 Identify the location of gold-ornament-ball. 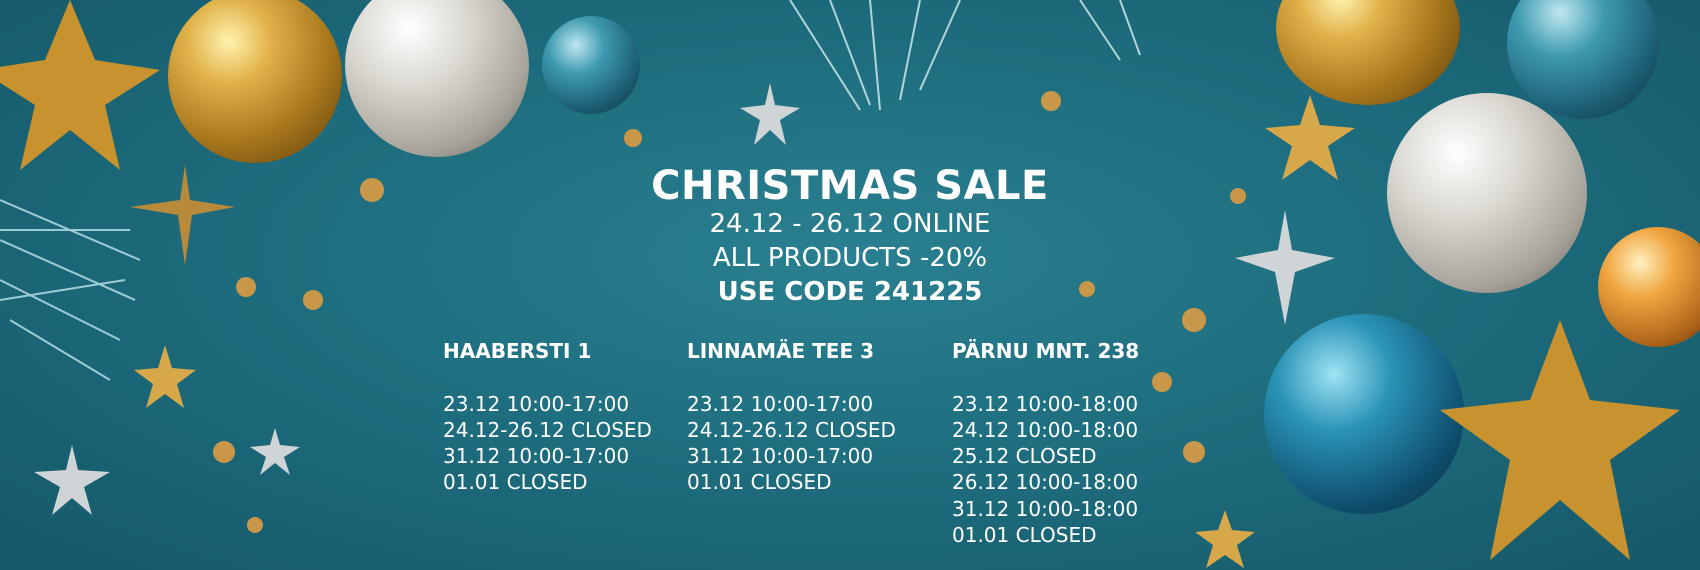
(255, 81).